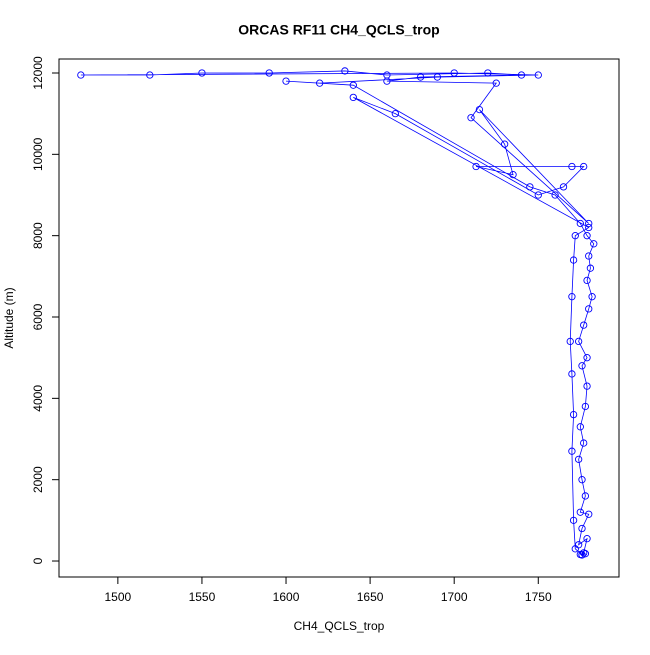 The width and height of the screenshot is (650, 655). I want to click on x-tick-label: 1500, so click(118, 597).